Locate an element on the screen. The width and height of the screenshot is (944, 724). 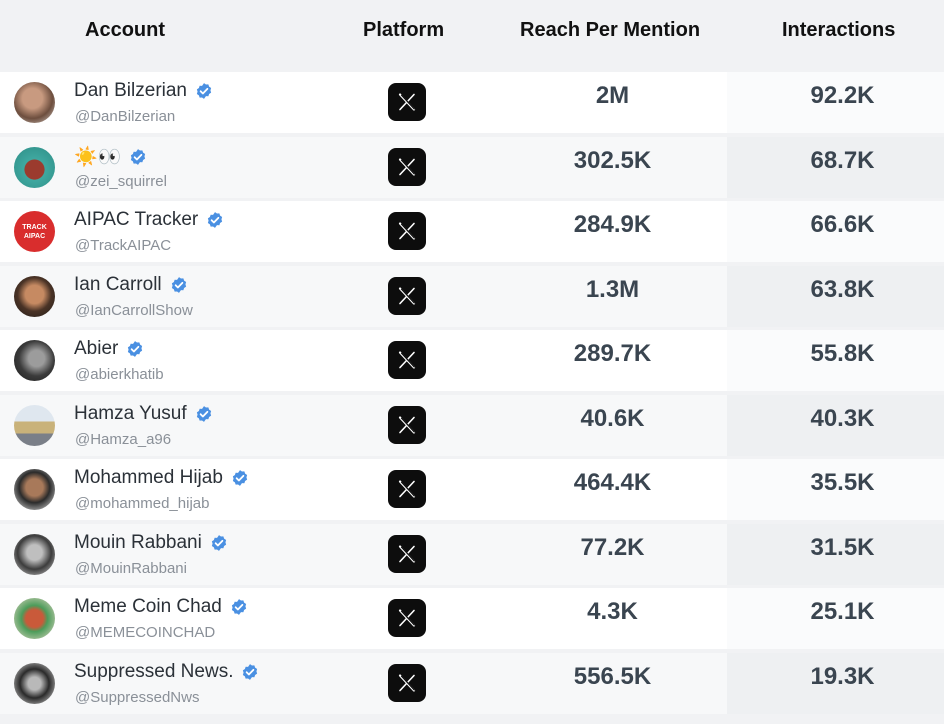
account-name: AIPAC Tracker is located at coordinates (149, 220).